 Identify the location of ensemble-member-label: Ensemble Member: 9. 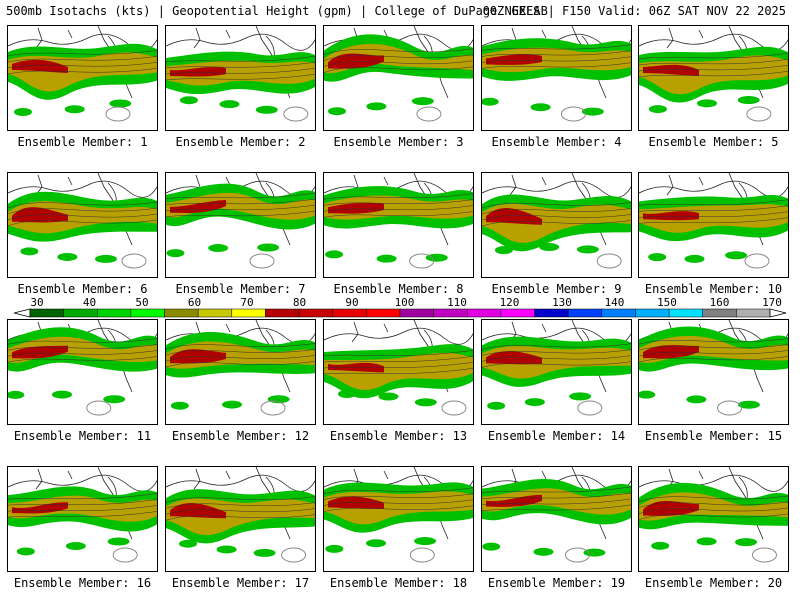
(556, 289).